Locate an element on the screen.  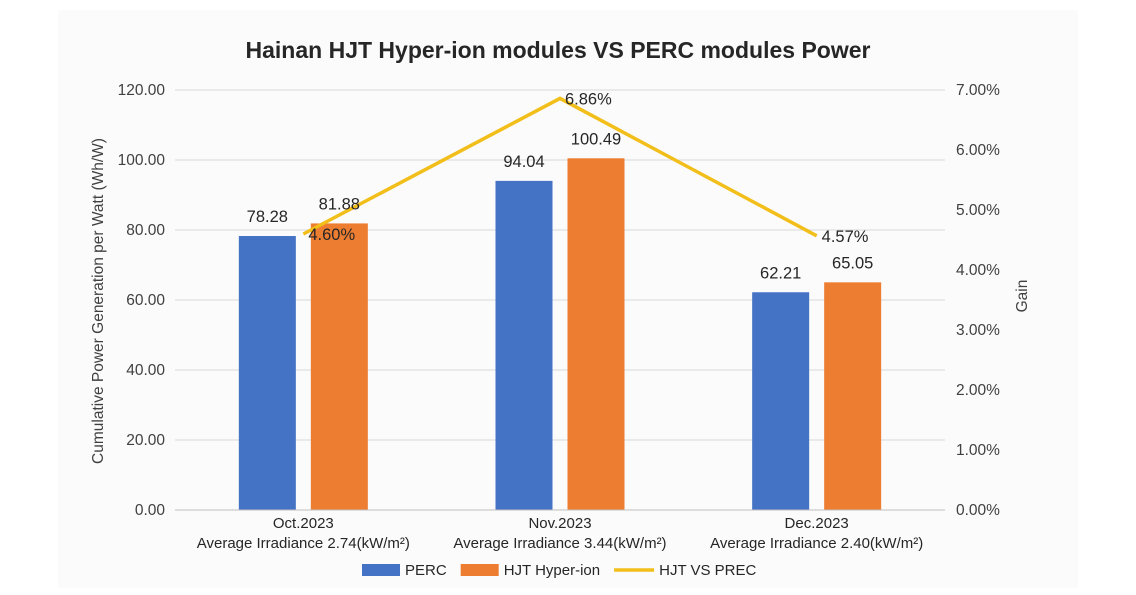
legend-label: HJT VS PREC is located at coordinates (707, 570).